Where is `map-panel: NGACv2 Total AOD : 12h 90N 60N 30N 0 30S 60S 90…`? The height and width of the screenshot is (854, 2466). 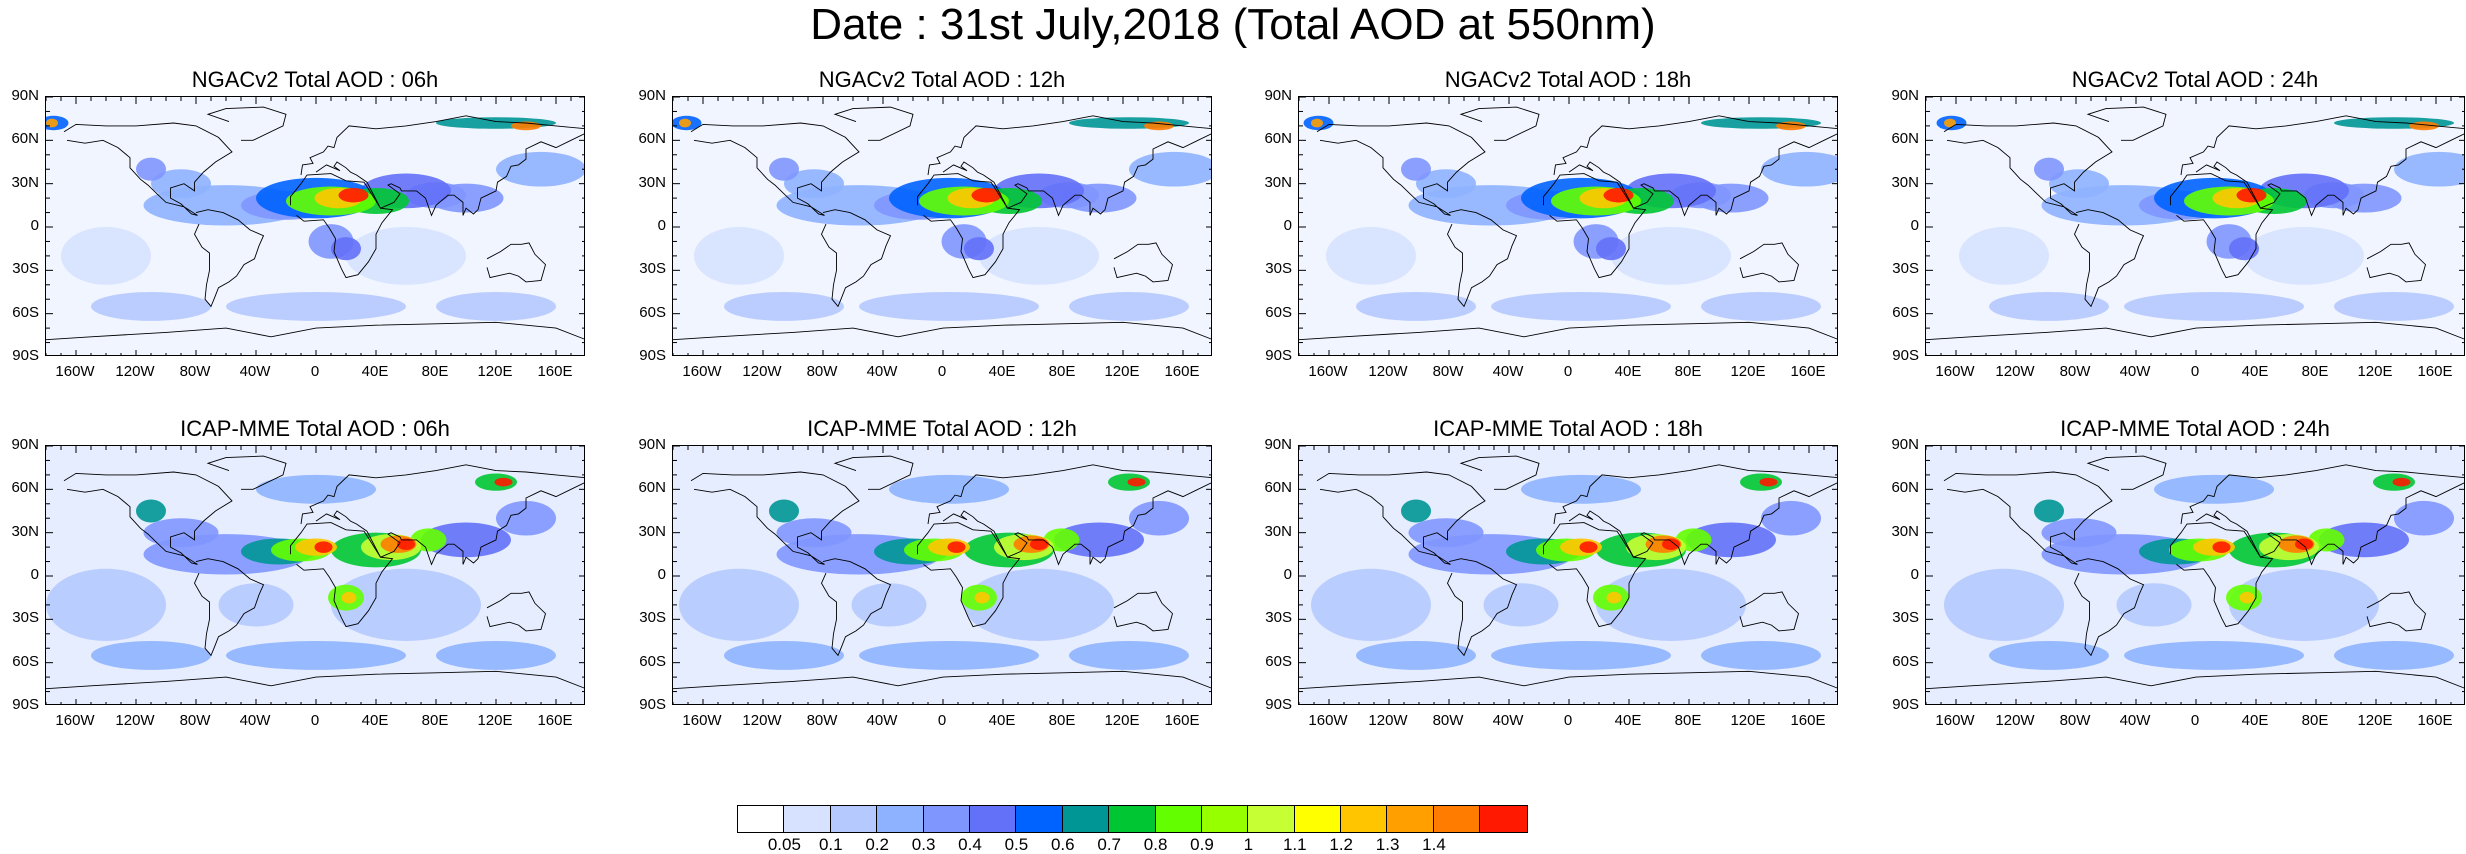
map-panel: NGACv2 Total AOD : 12h 90N 60N 30N 0 30S 60S 90… is located at coordinates (925, 224).